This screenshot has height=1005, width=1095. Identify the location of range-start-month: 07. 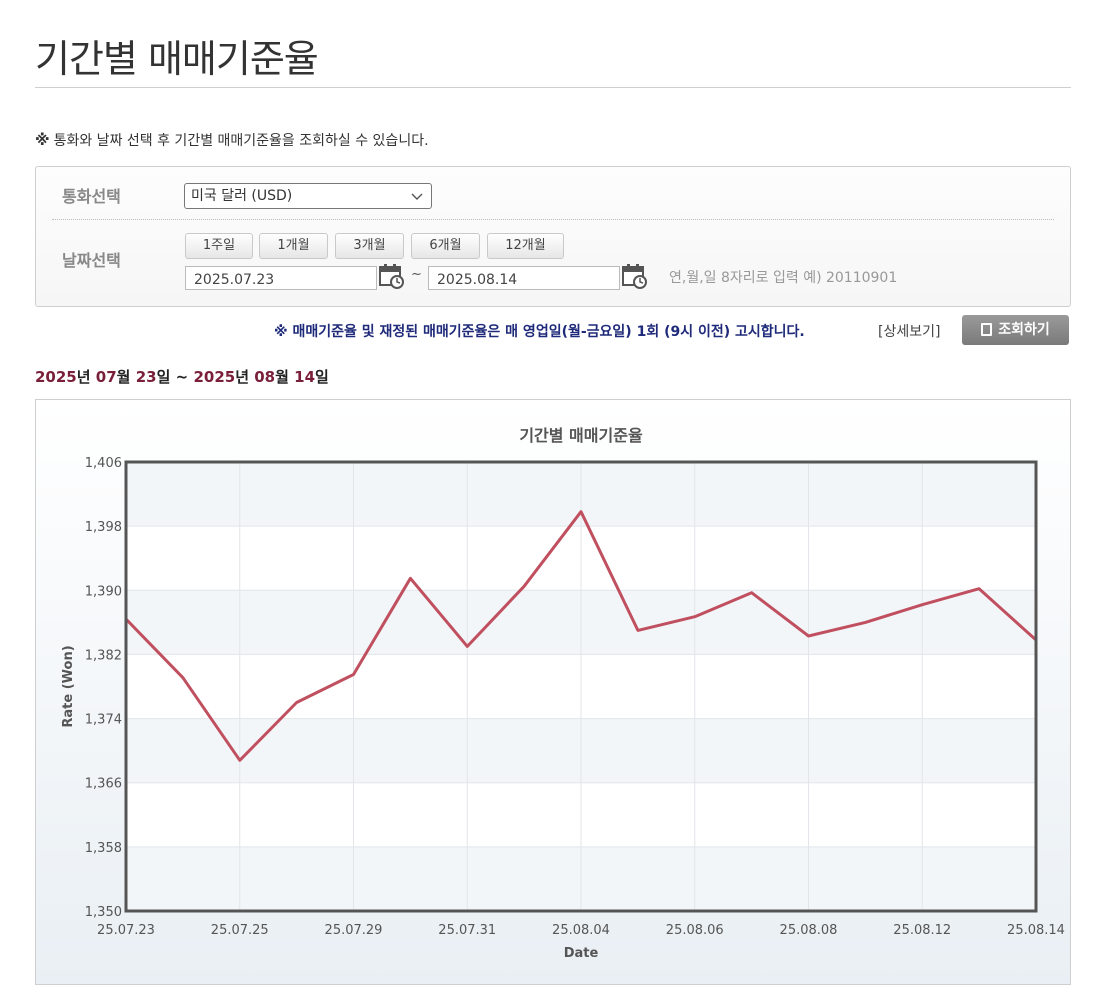
(106, 377).